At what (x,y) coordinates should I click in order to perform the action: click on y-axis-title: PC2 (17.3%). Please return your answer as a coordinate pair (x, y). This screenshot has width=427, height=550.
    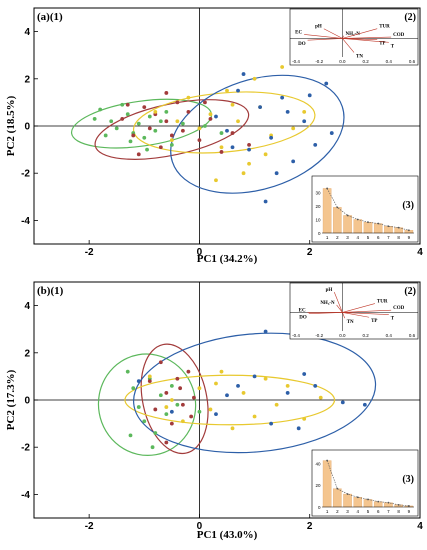
    Looking at the image, I should click on (11, 399).